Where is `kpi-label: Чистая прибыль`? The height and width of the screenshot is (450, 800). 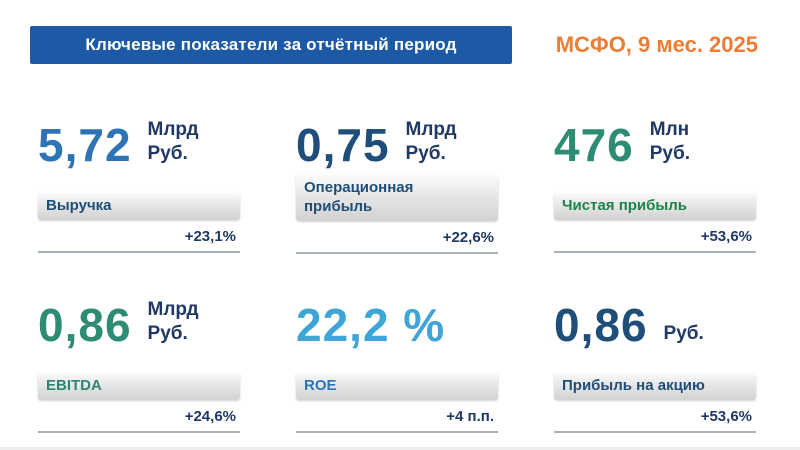
kpi-label: Чистая прибыль is located at coordinates (655, 206).